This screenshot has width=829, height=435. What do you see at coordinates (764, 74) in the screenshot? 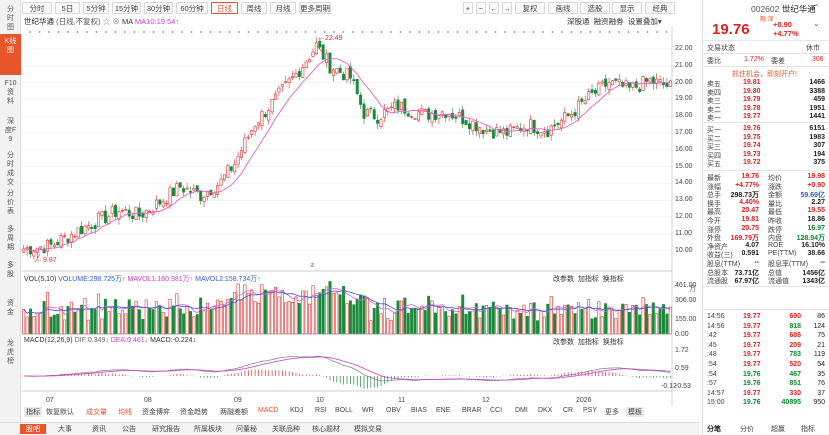
I see `promo-link: 抓住机会，即刻开户!` at bounding box center [764, 74].